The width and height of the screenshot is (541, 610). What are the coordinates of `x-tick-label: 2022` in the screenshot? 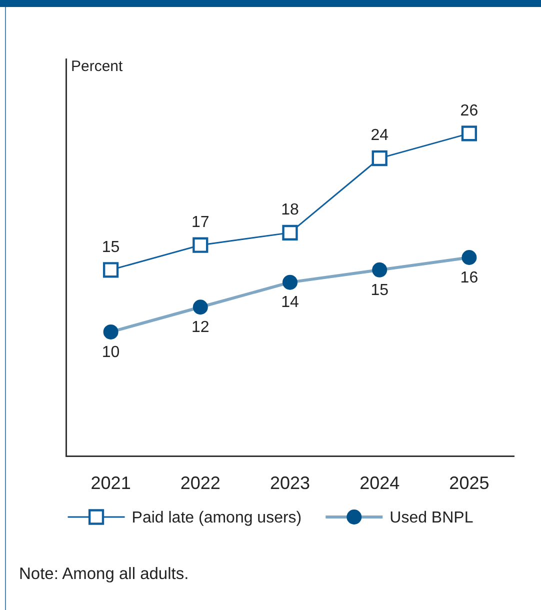 It's located at (200, 482).